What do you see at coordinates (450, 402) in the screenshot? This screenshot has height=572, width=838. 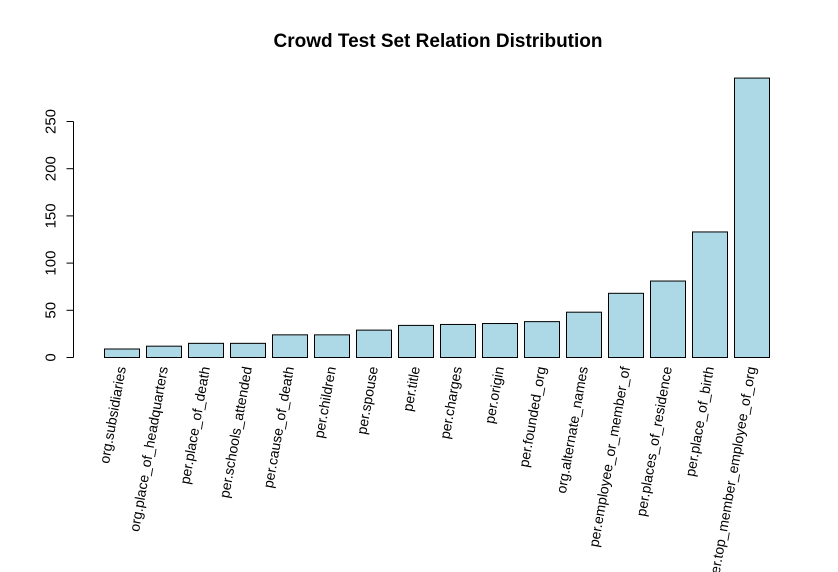 I see `x-tick-label: per.charges` at bounding box center [450, 402].